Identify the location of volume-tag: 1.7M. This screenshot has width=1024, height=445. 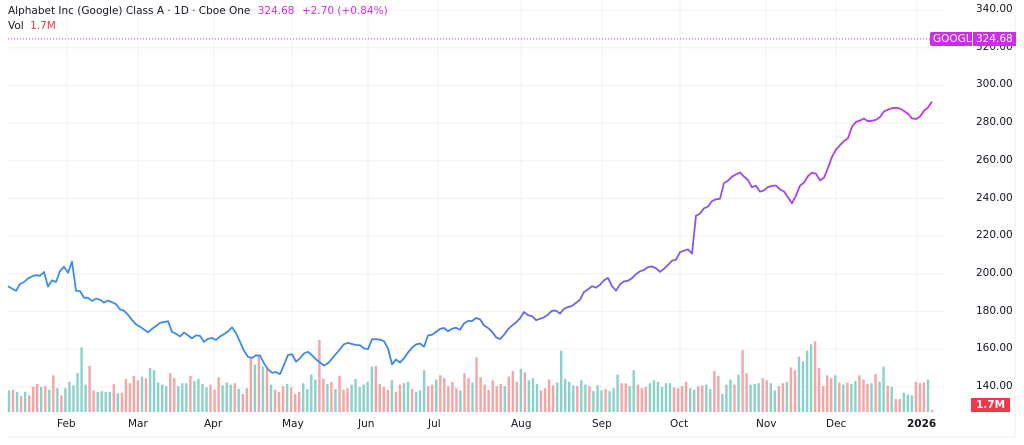
(991, 405).